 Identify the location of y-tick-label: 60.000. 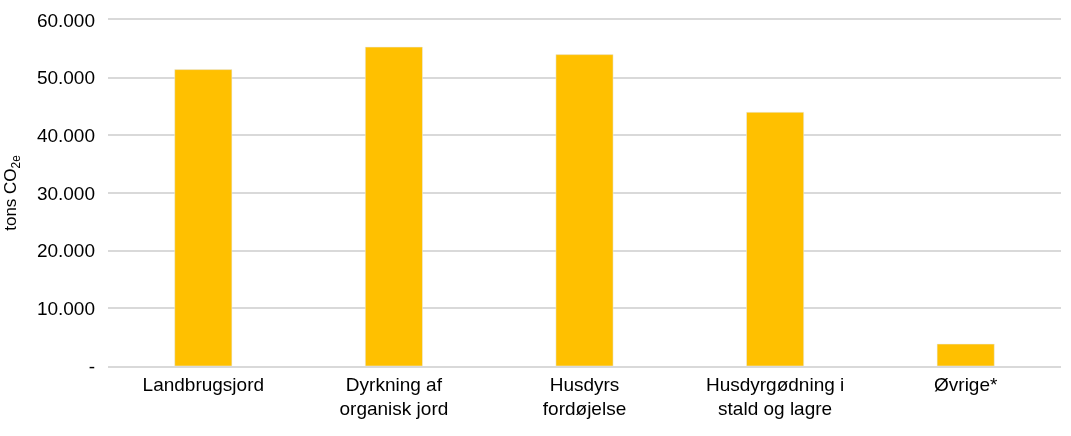
(65, 20).